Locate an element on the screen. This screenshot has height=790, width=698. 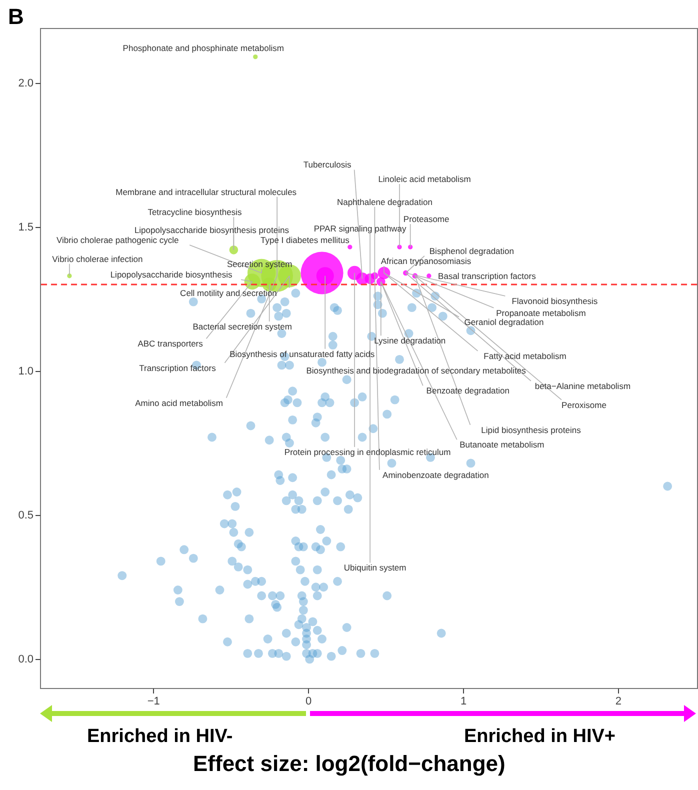
y-tick-label: 0.0 is located at coordinates (26, 660).